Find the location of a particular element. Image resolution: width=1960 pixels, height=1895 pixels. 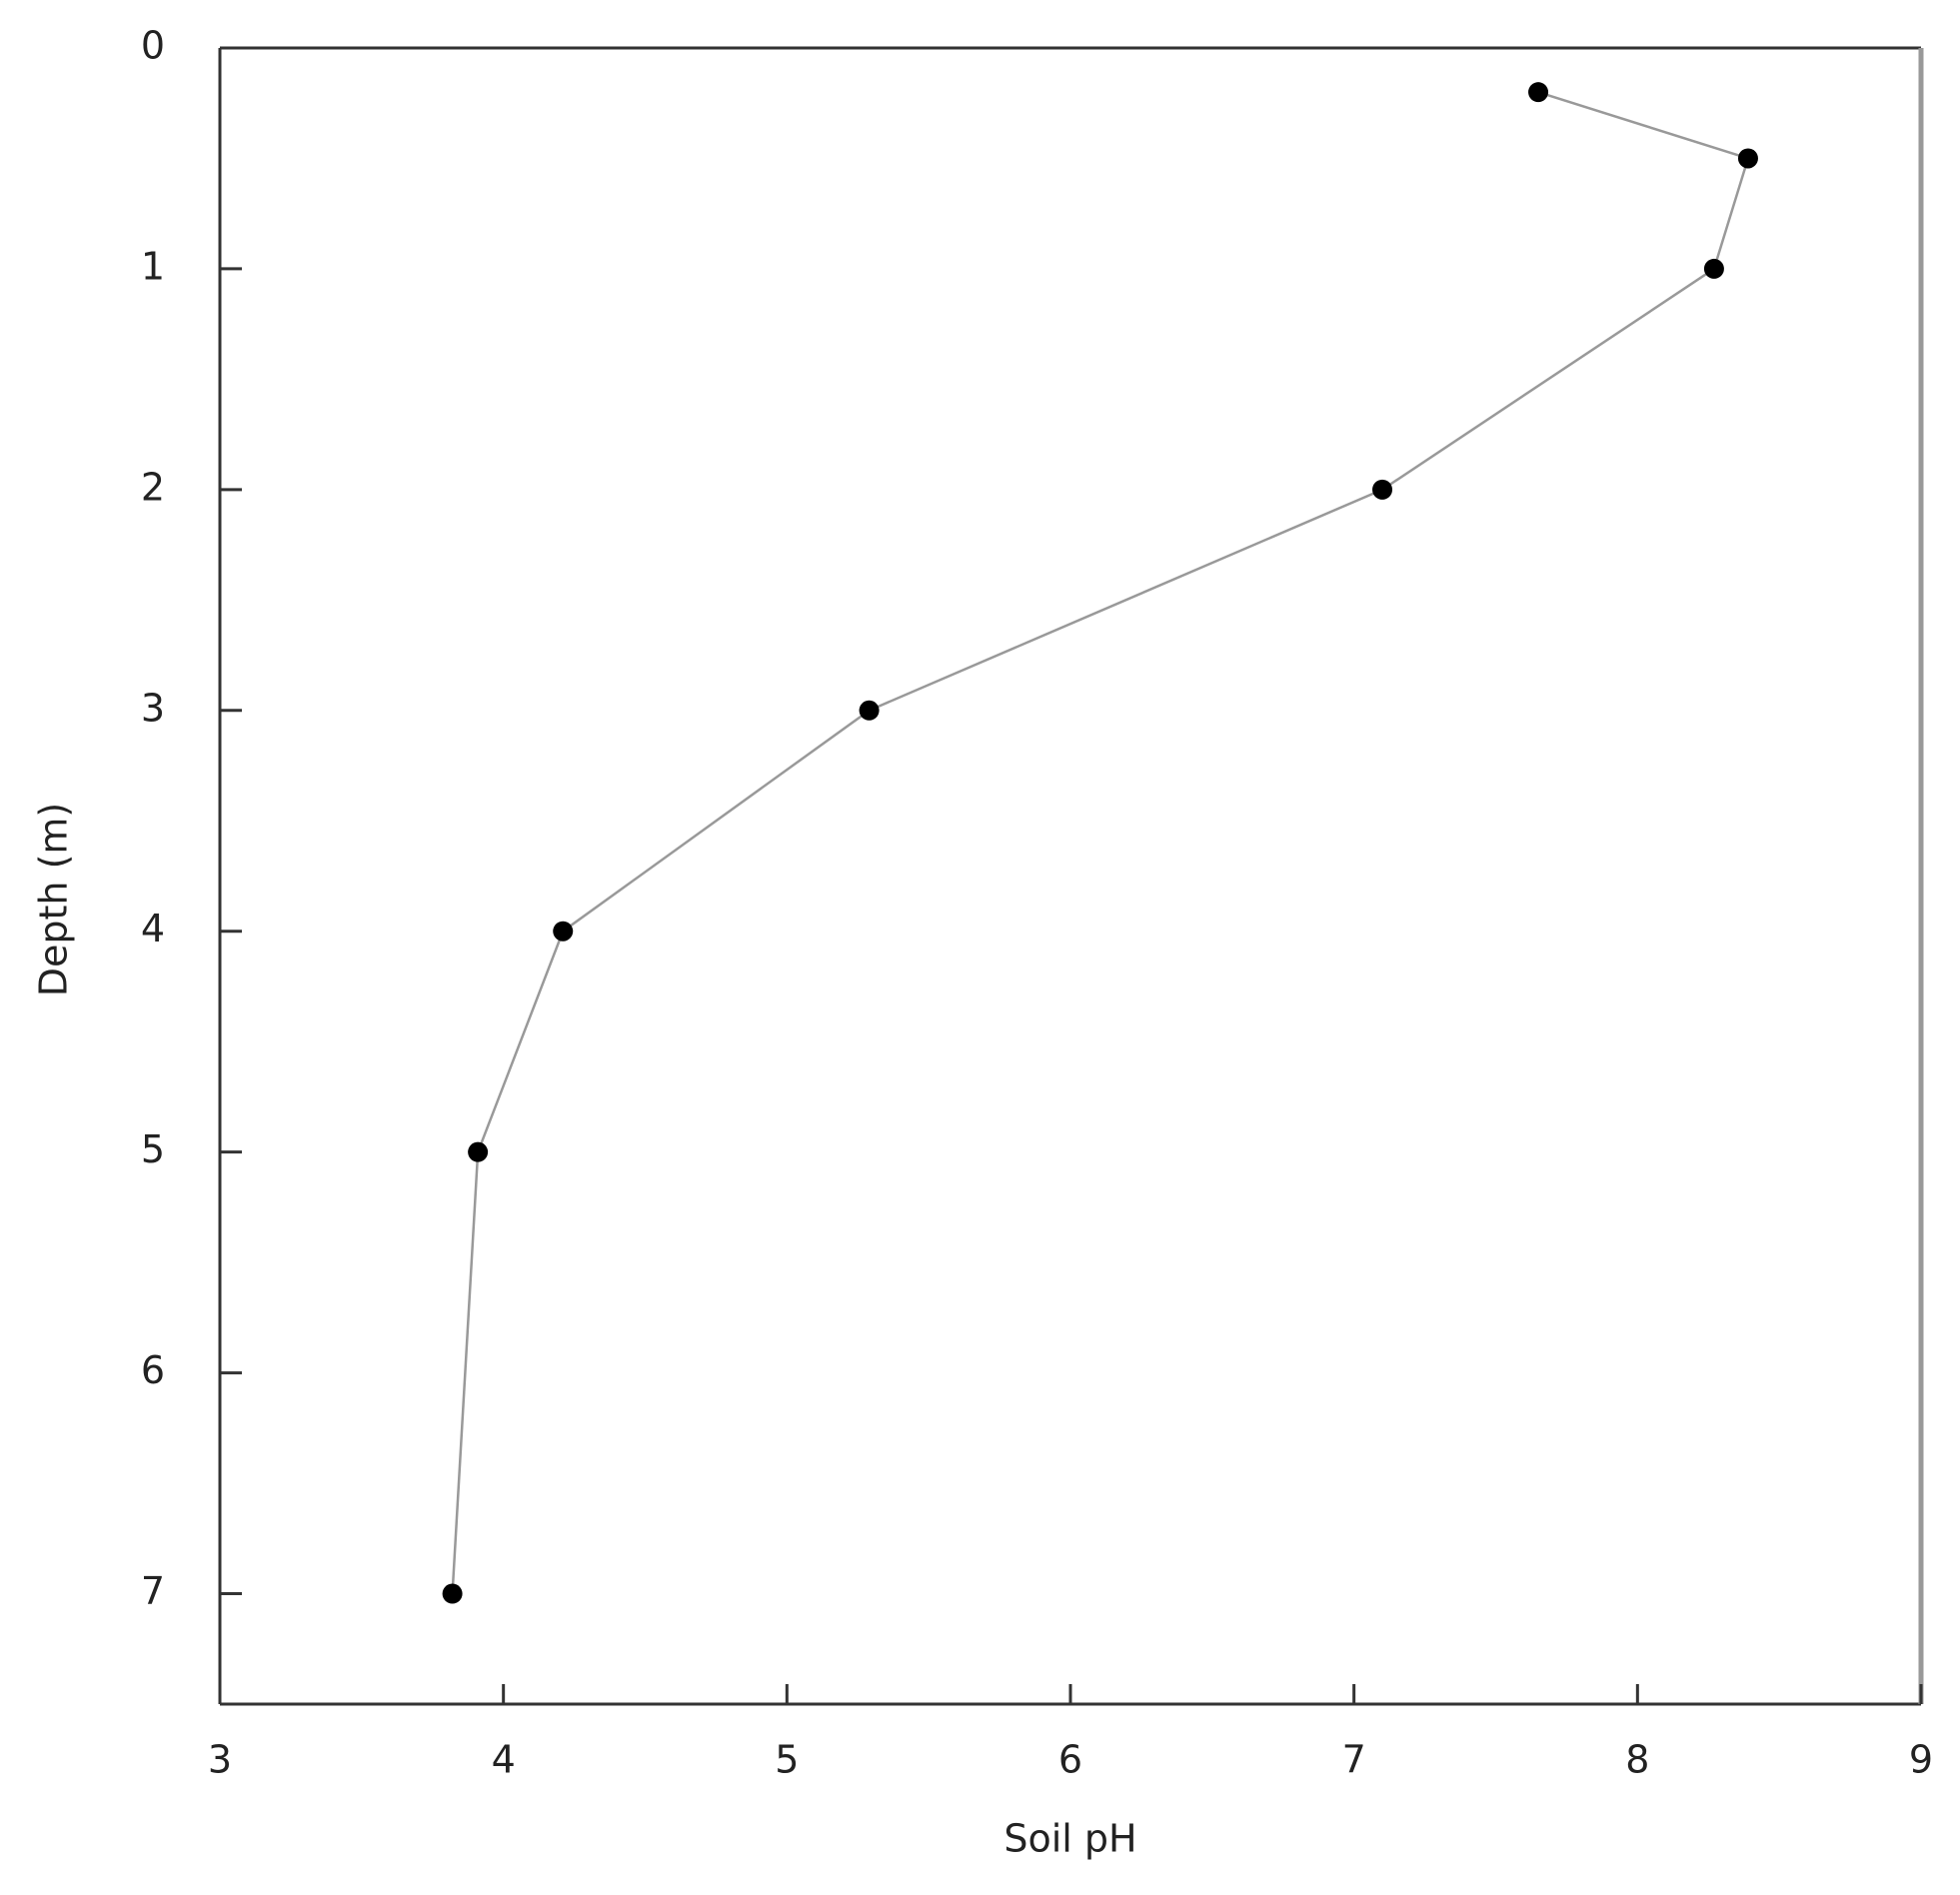

y-tick-label: 5 is located at coordinates (153, 1149).